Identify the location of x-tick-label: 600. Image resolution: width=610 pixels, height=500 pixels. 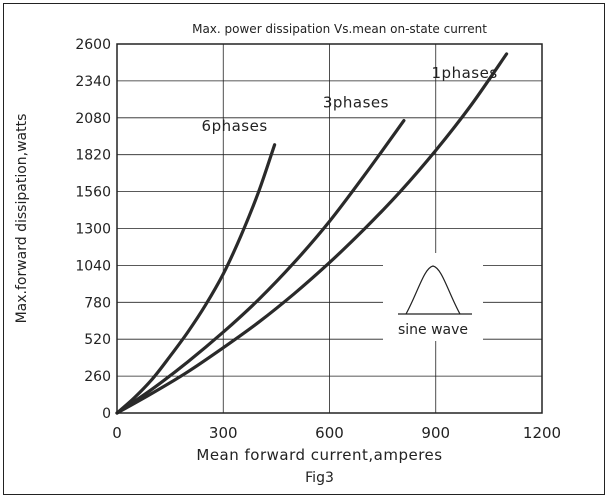
(329, 433).